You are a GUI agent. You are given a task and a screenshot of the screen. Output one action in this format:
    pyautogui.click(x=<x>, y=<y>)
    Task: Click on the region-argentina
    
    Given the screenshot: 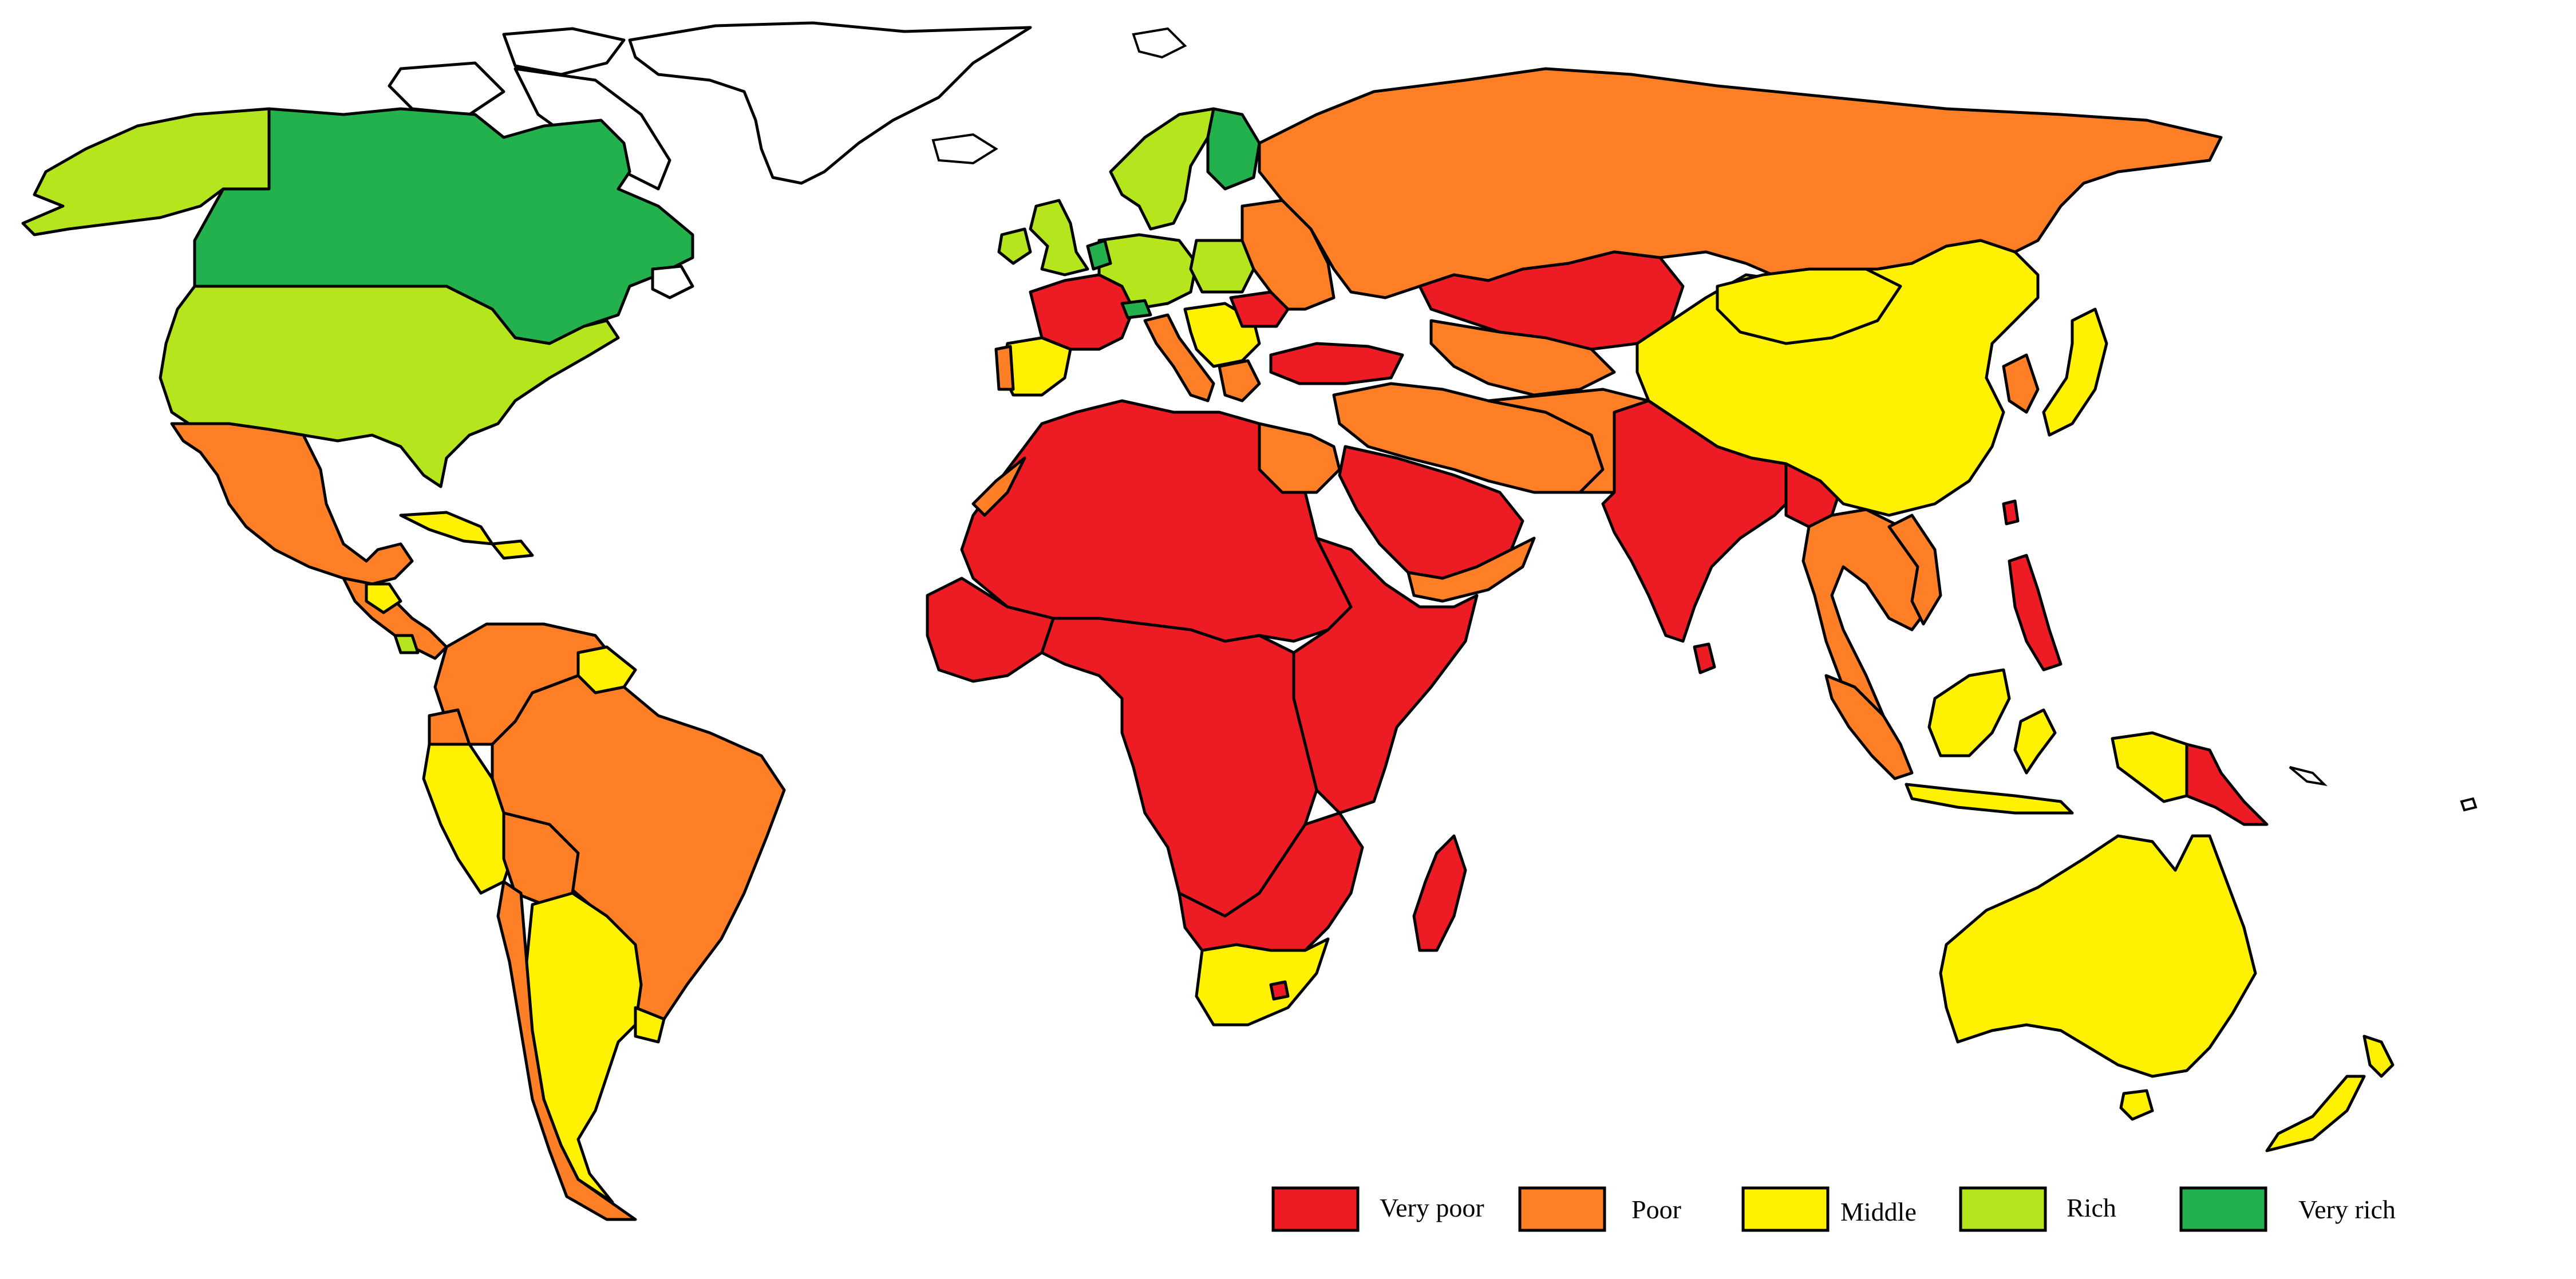 What is the action you would take?
    pyautogui.click(x=584, y=1047)
    